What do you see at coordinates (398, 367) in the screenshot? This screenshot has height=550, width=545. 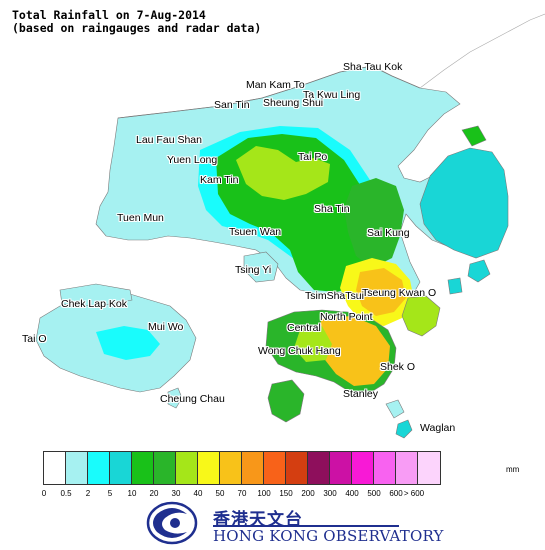 I see `place-label-shek-o: Shek O` at bounding box center [398, 367].